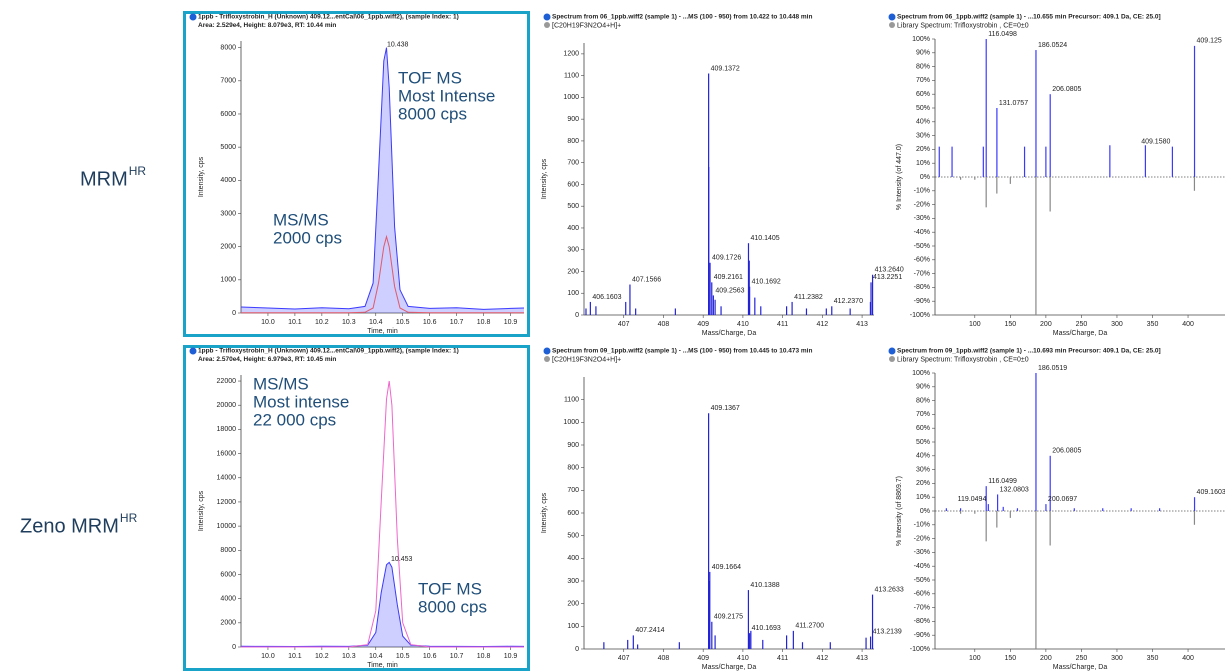 Image resolution: width=1225 pixels, height=672 pixels. What do you see at coordinates (295, 322) in the screenshot?
I see `x-tick-label: 10.1` at bounding box center [295, 322].